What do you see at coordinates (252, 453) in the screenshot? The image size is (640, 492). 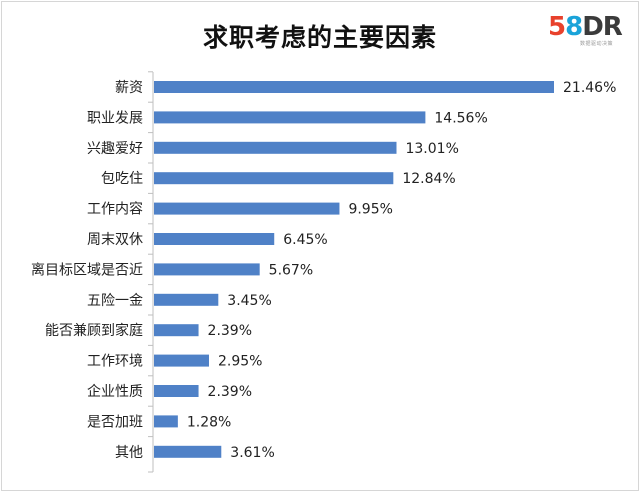 I see `value-label: 3.61%` at bounding box center [252, 453].